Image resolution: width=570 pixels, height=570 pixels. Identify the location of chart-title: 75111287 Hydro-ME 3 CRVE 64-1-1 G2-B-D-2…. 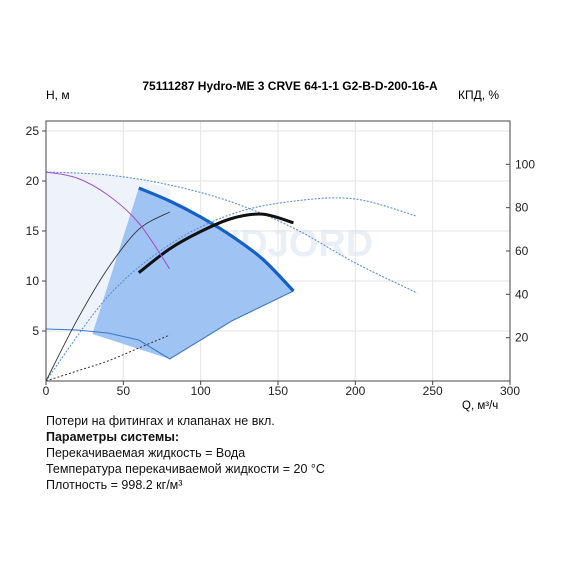
(290, 86).